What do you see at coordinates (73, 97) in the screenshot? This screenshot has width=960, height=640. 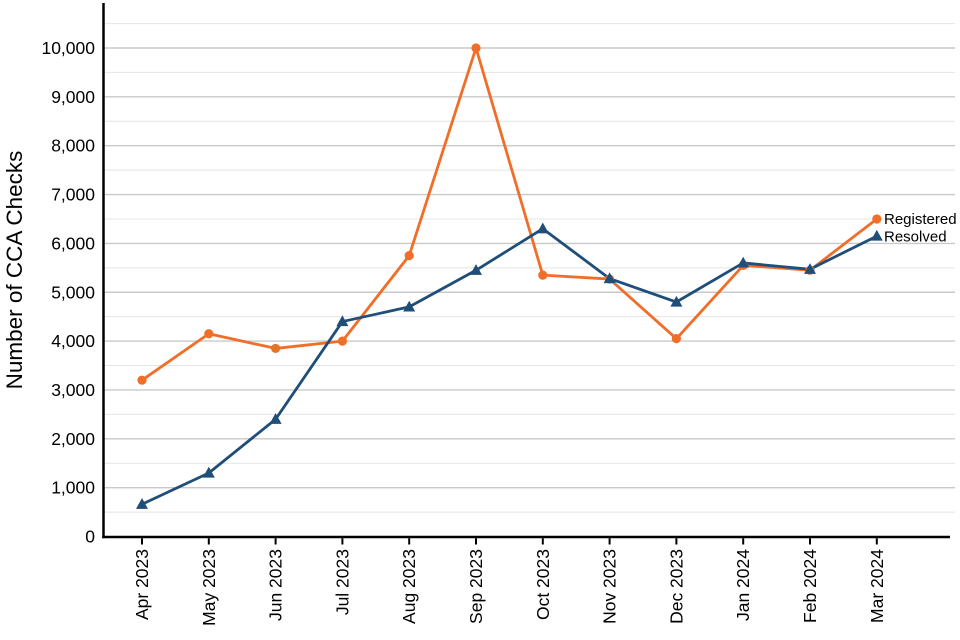 I see `y-tick-label: 9,000` at bounding box center [73, 97].